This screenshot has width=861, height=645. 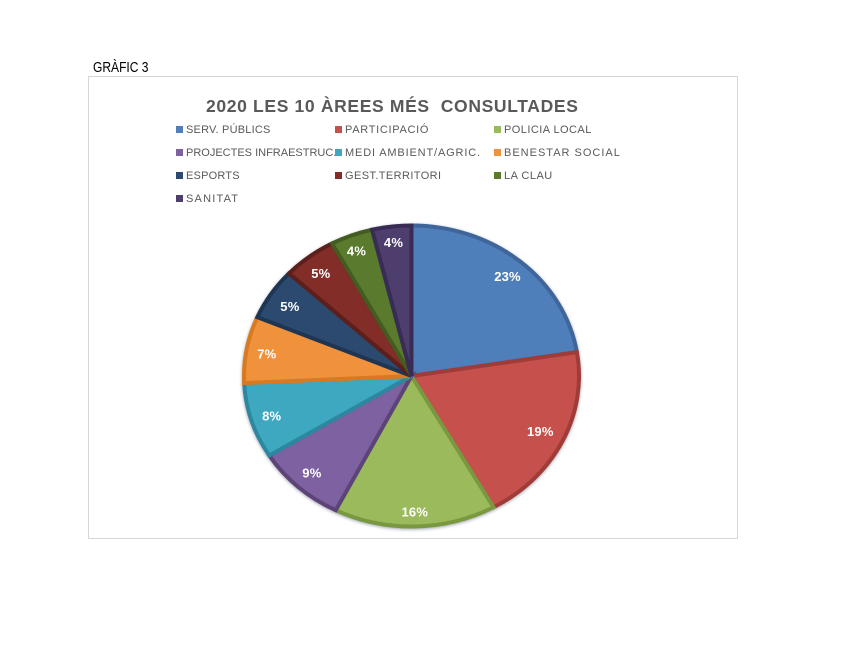 I want to click on svg-text: 8%, so click(x=271, y=415).